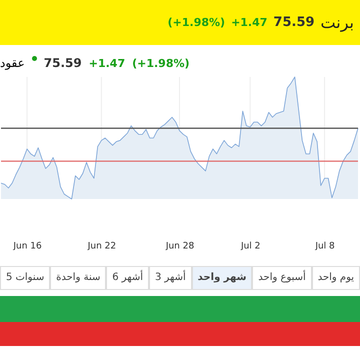  What do you see at coordinates (337, 22) in the screenshot?
I see `chart-title: برنت` at bounding box center [337, 22].